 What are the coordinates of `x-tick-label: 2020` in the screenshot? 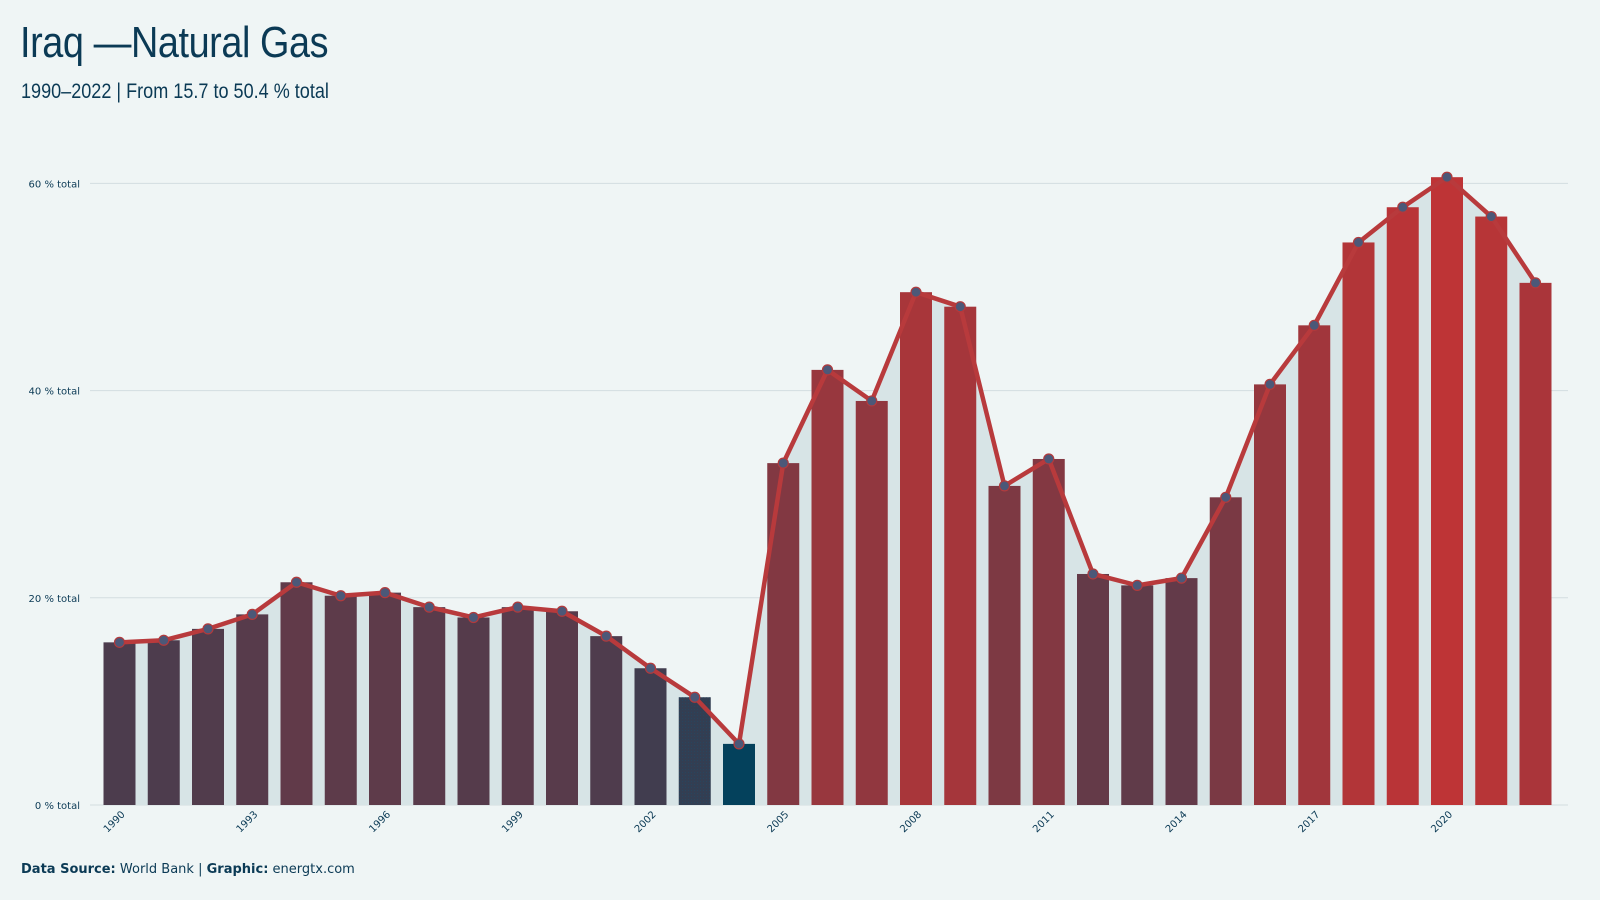 It's located at (1442, 822).